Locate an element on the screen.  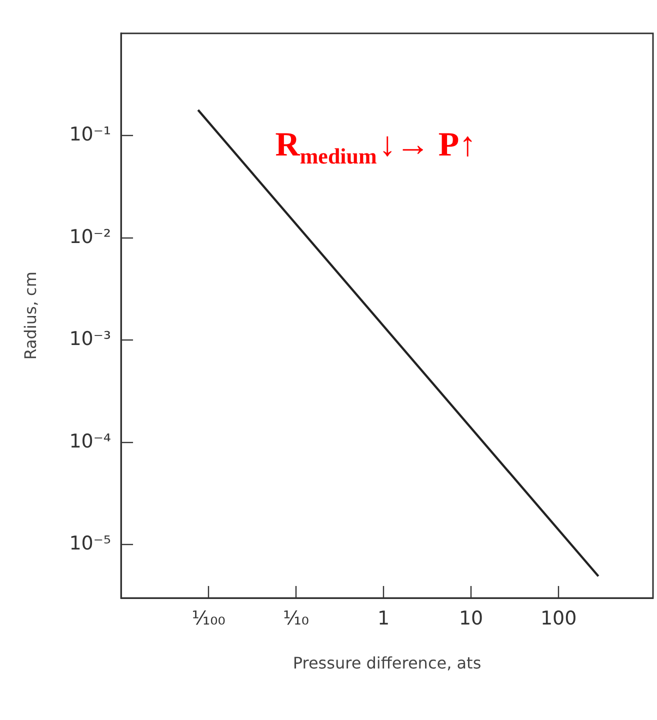
y-tick-label: 10⁻³ is located at coordinates (90, 339).